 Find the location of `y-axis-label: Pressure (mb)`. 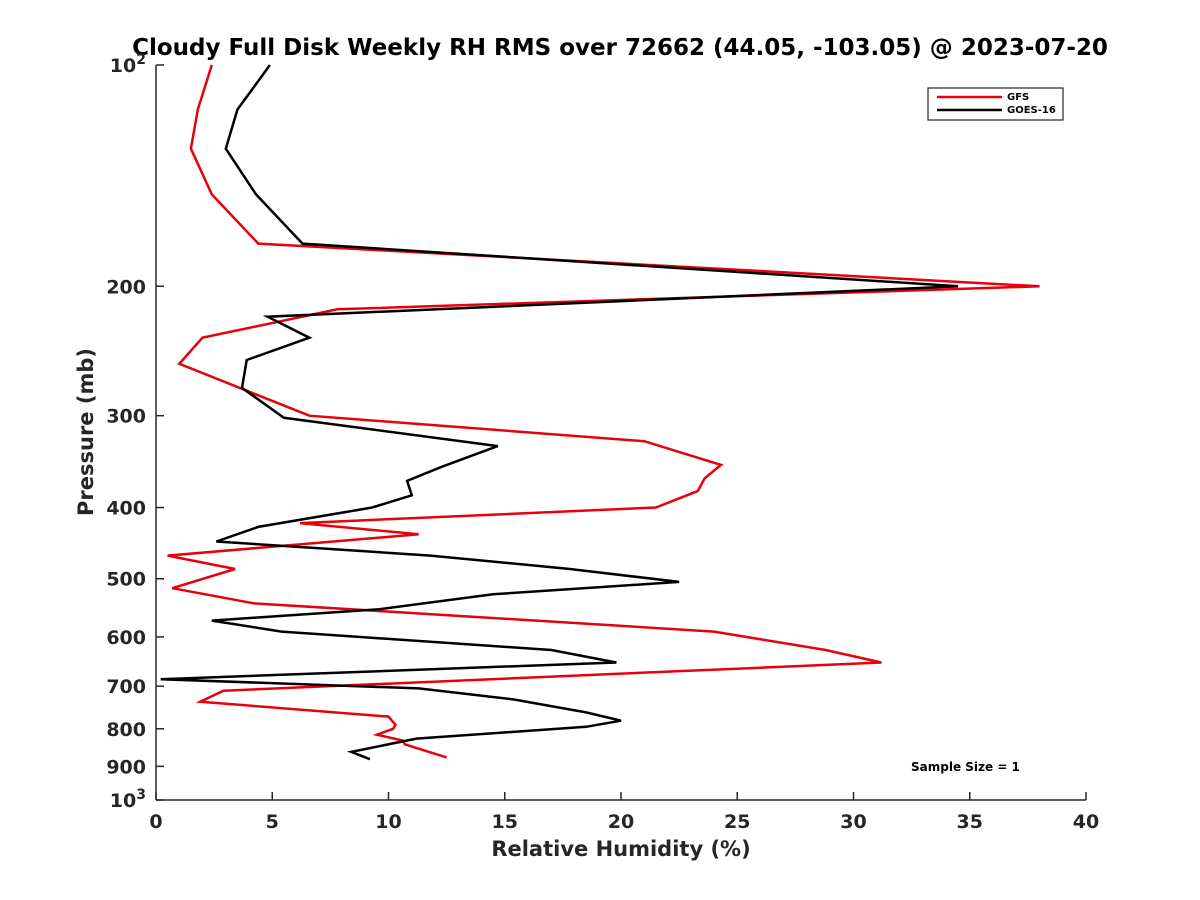

y-axis-label: Pressure (mb) is located at coordinates (86, 432).